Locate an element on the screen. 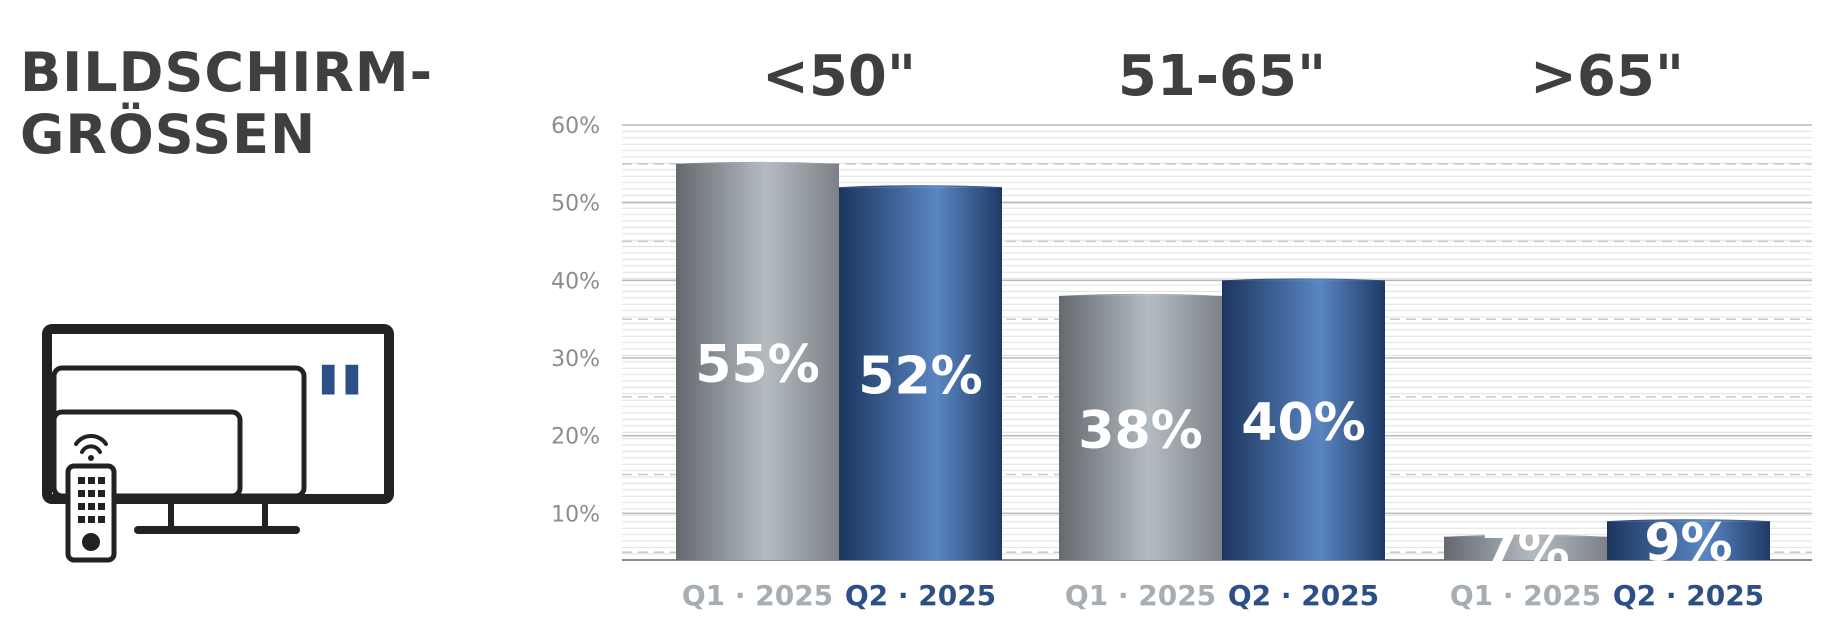 This screenshot has width=1822, height=642. y-axis-ticks: 60% 50% 40% 30% 20% 10% is located at coordinates (575, 320).